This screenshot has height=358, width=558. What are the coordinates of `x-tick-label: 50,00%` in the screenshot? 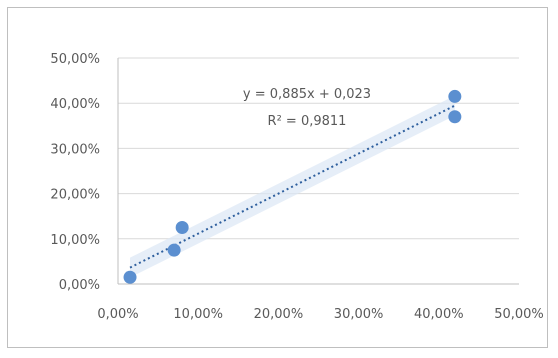 It's located at (519, 314).